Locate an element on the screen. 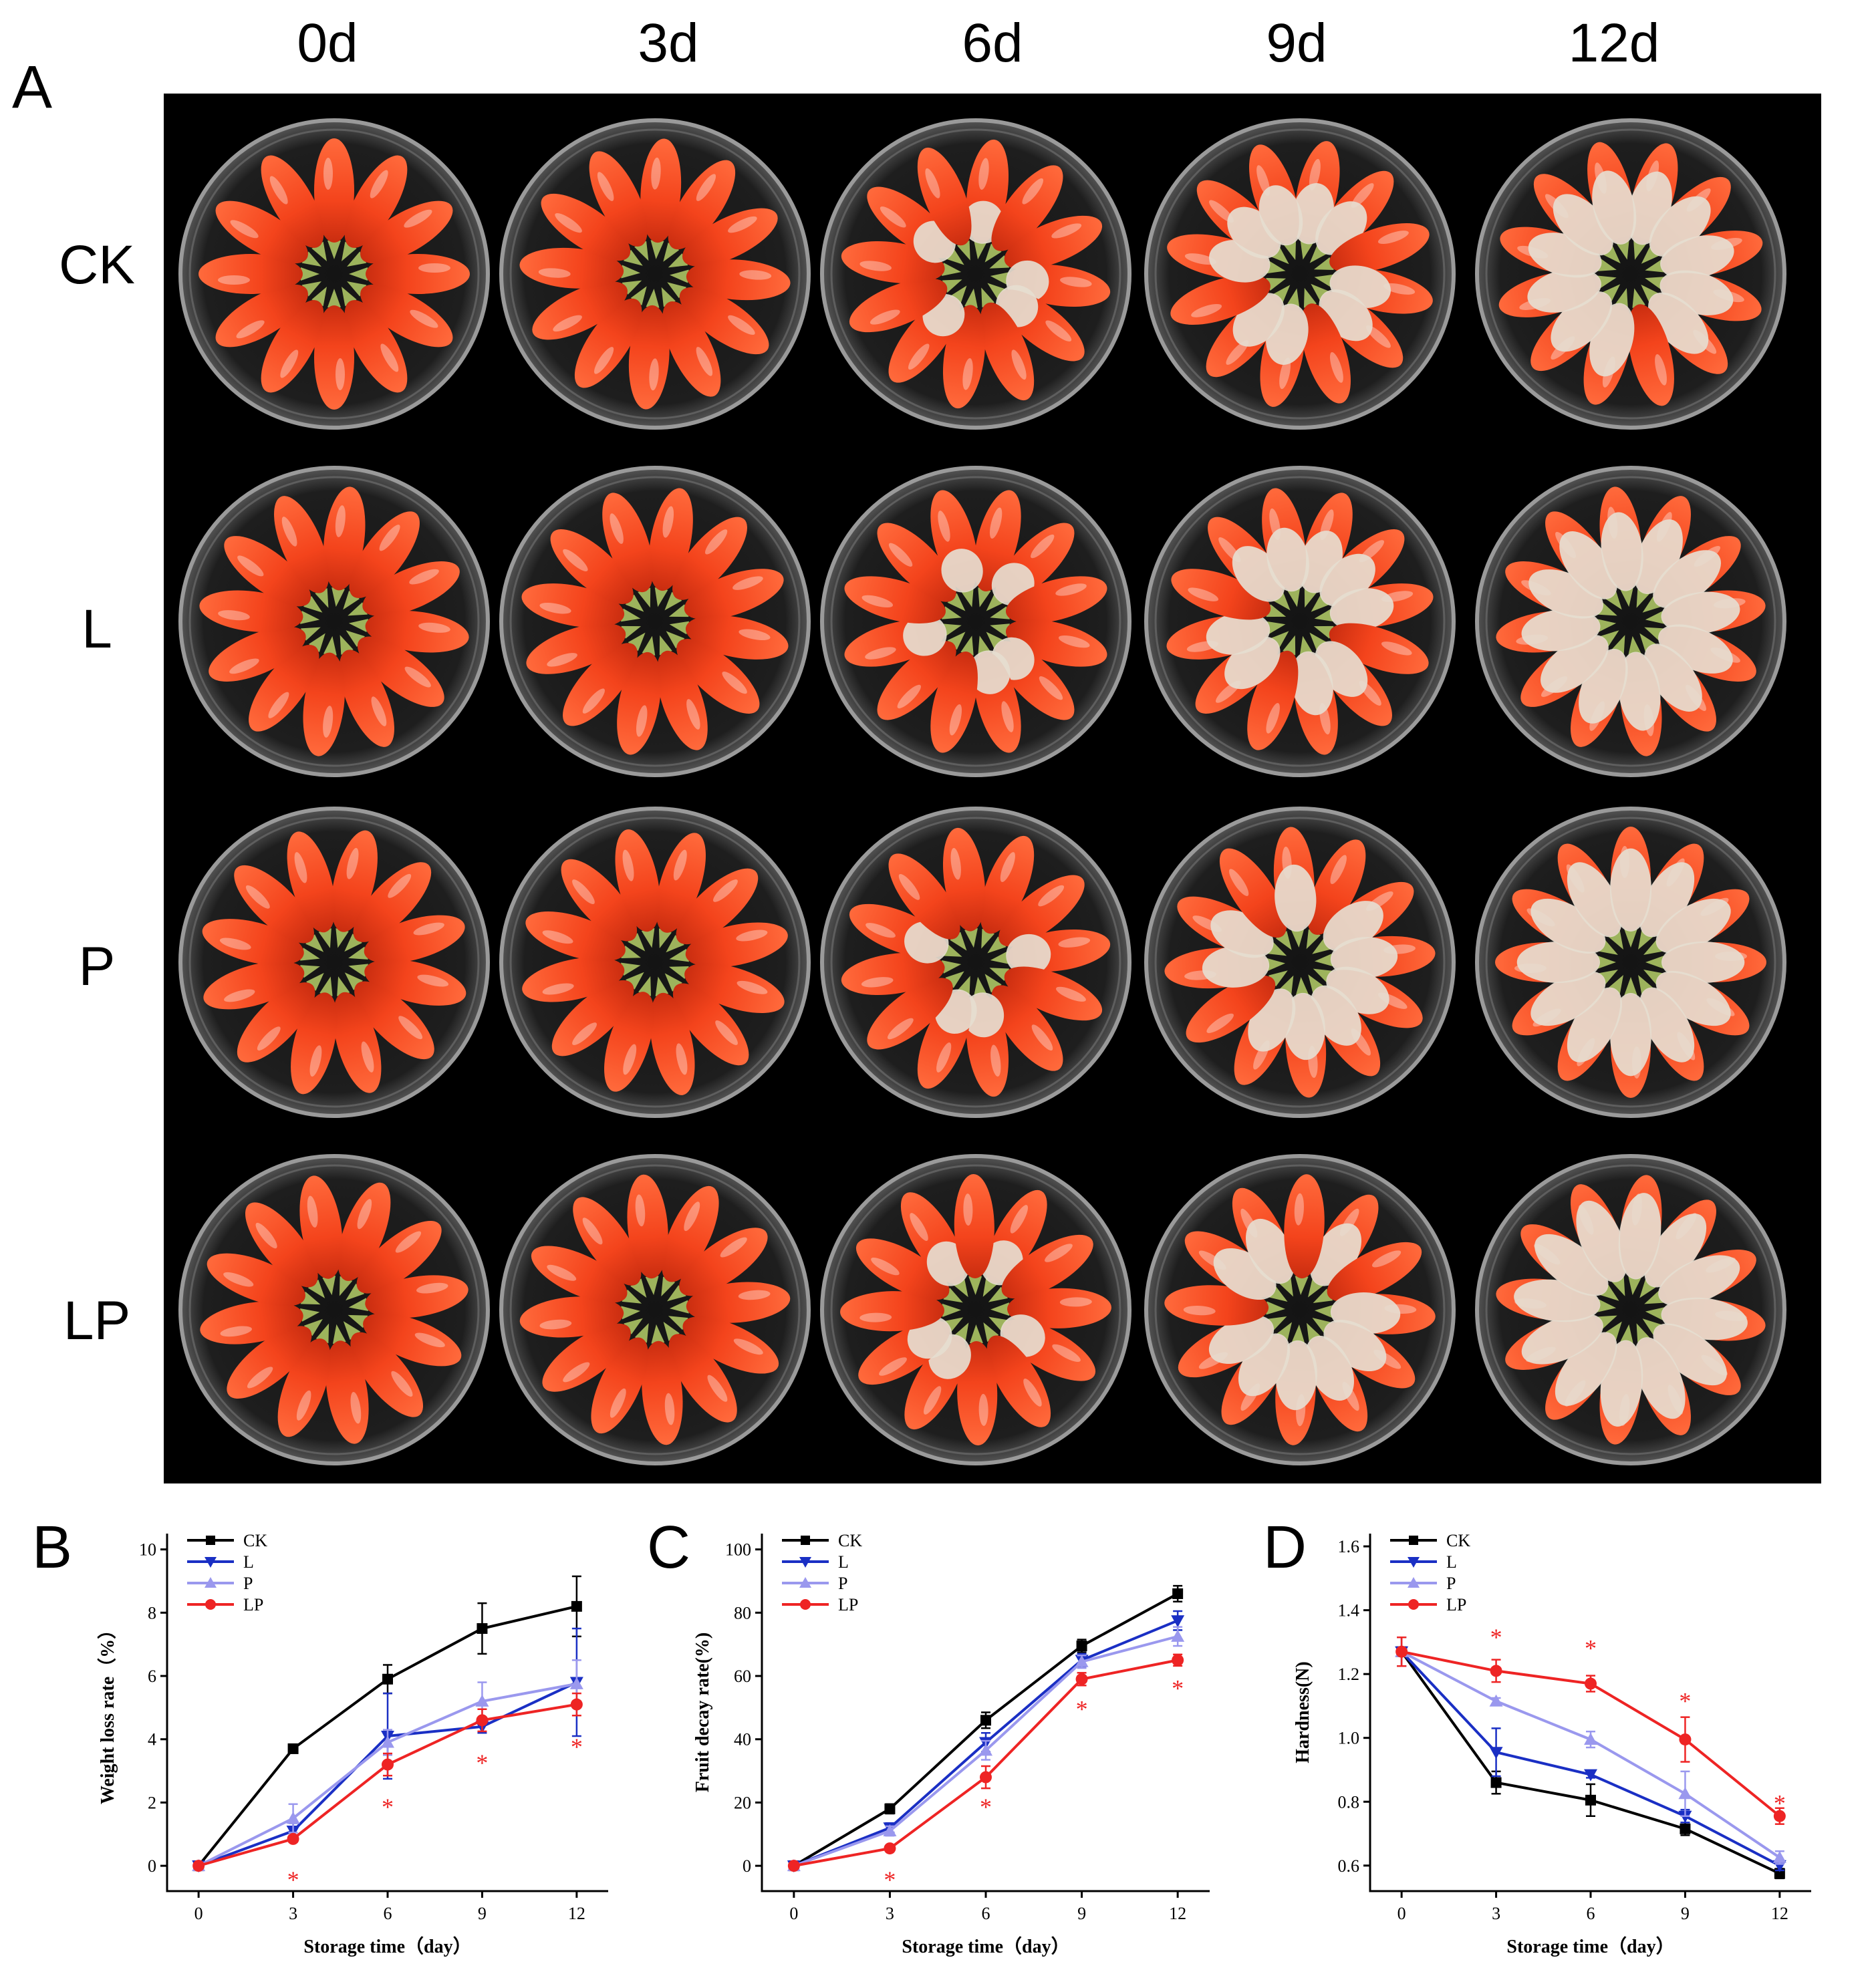 This screenshot has width=1868, height=1988. chart-d-series-l is located at coordinates (1590, 1754).